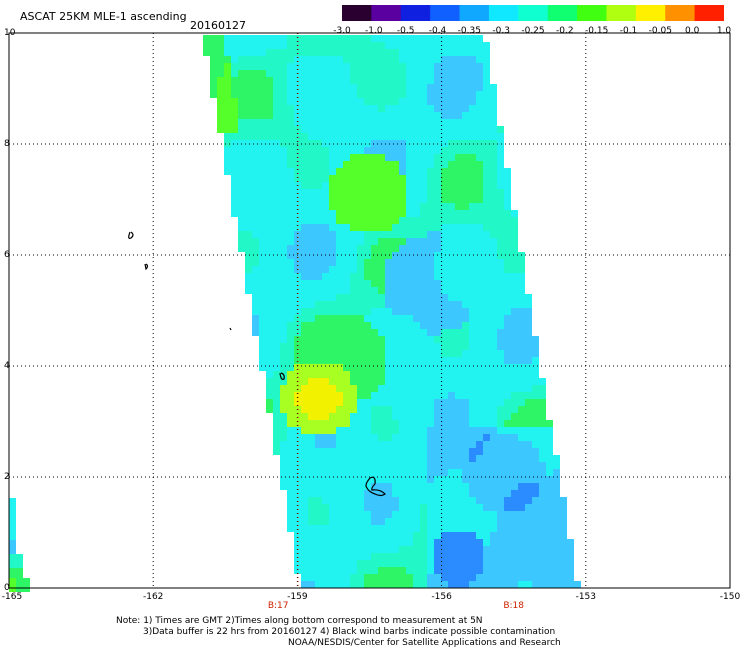 This screenshot has width=740, height=650. What do you see at coordinates (405, 31) in the screenshot?
I see `colorbar-label: -0.5` at bounding box center [405, 31].